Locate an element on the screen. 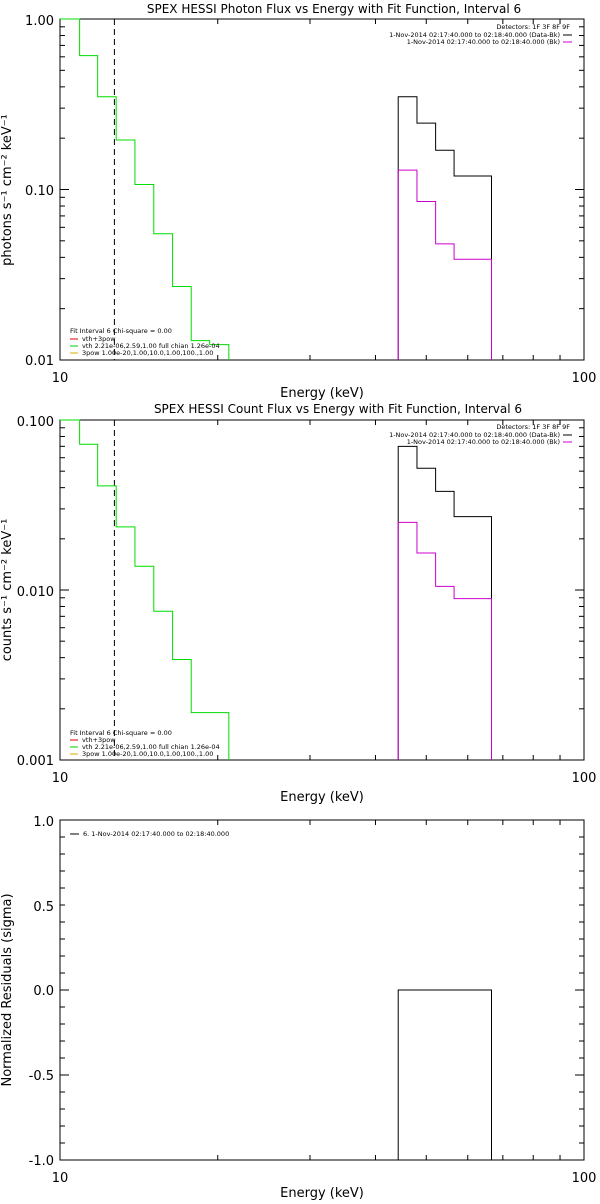 The height and width of the screenshot is (1204, 600). panel3-ytick-label: 1.0 is located at coordinates (43, 822).